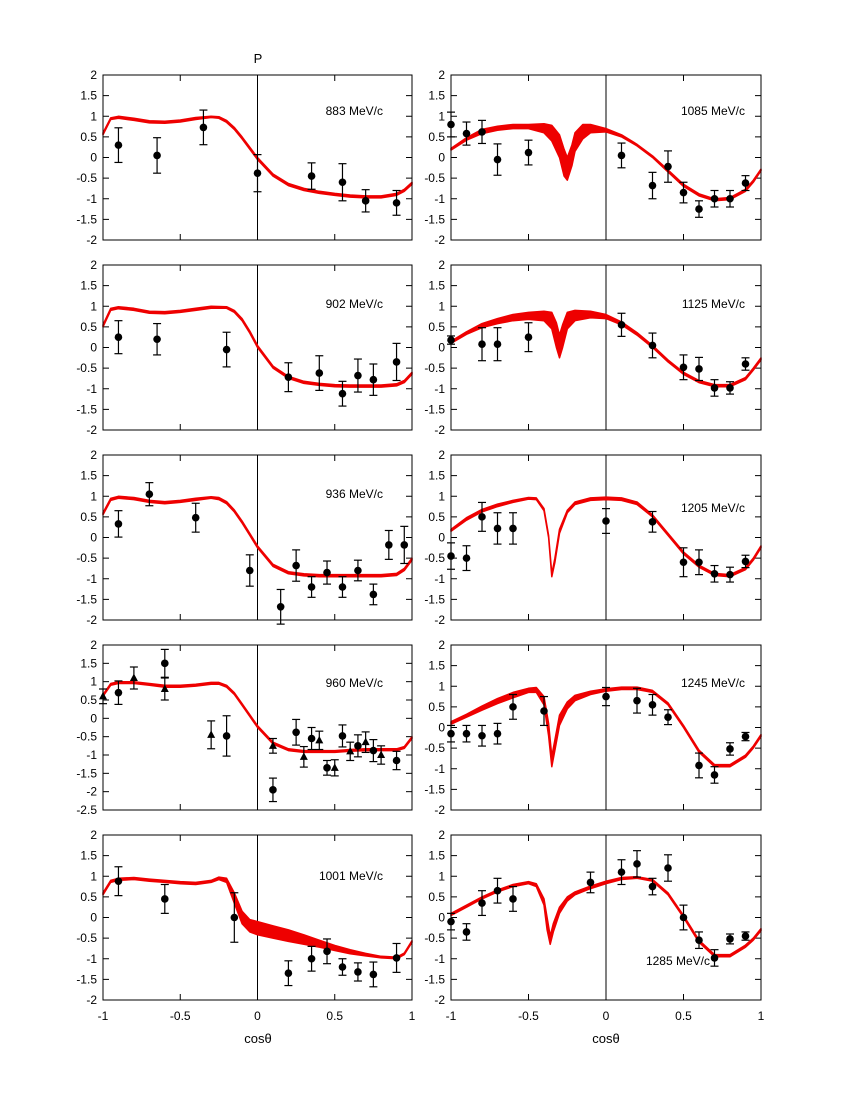 The width and height of the screenshot is (850, 1100). Describe the element at coordinates (93, 348) in the screenshot. I see `y-tick-label: 0` at that location.